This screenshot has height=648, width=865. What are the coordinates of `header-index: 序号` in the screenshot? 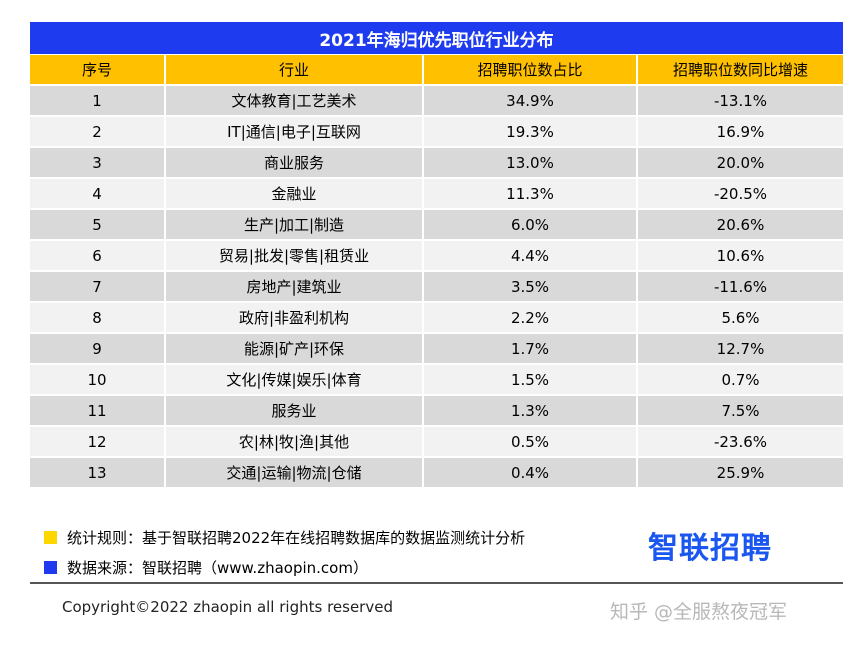 It's located at (98, 70).